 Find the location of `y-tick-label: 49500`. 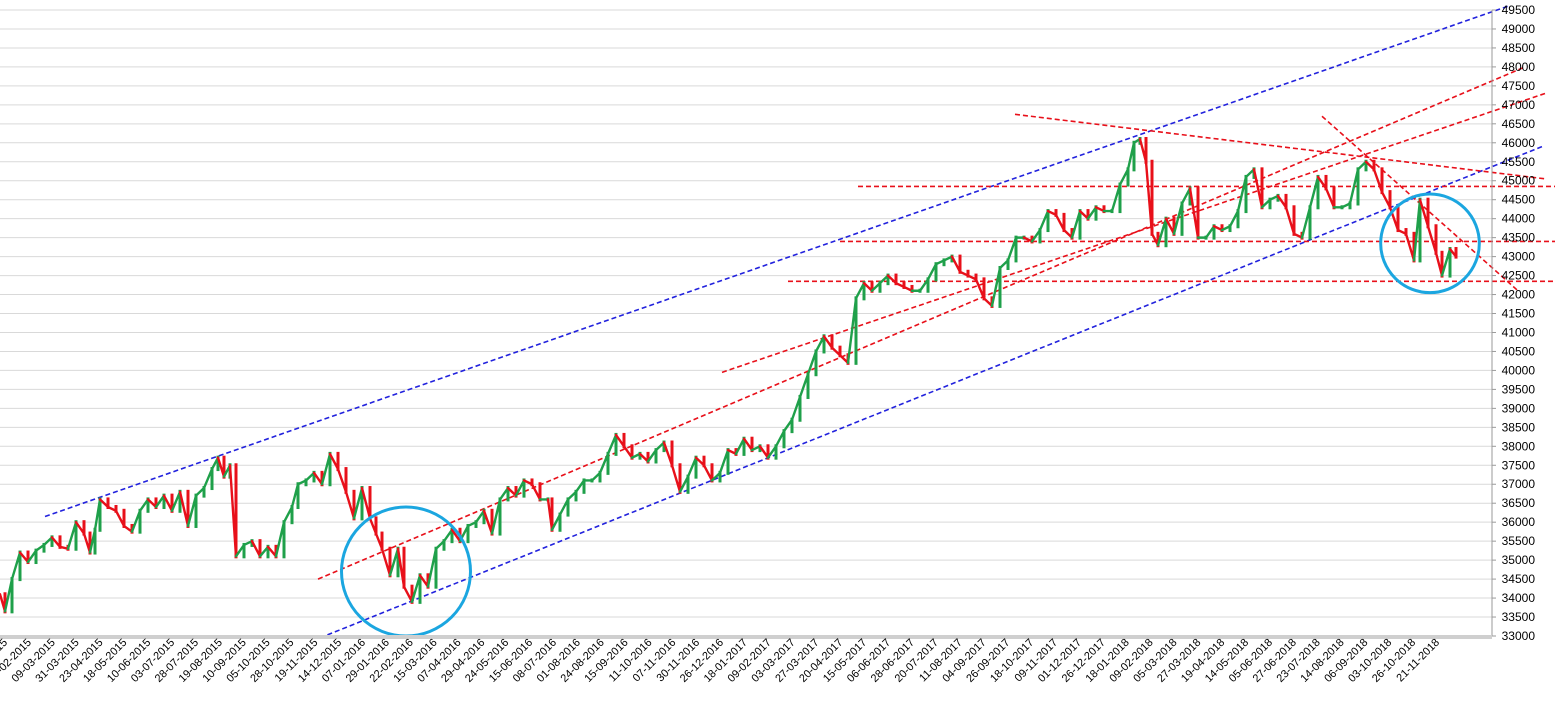

y-tick-label: 49500 is located at coordinates (1519, 10).